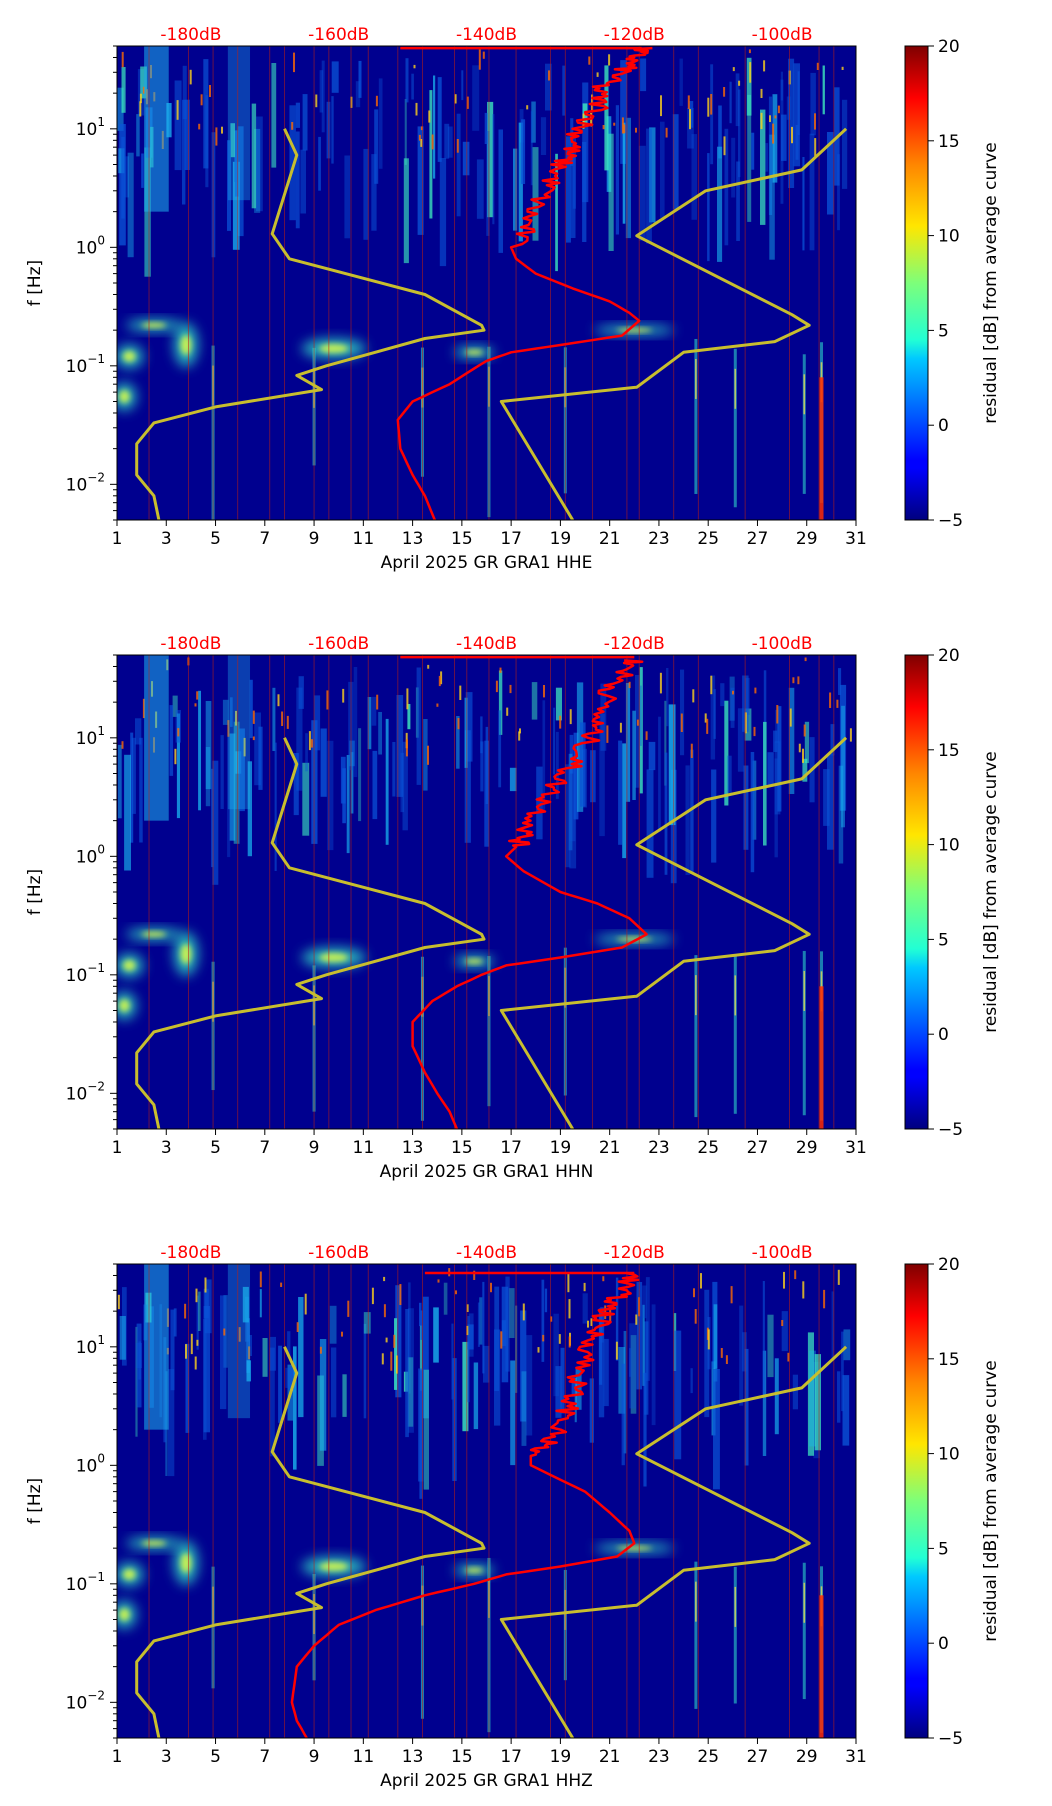 This screenshot has width=1052, height=1806. What do you see at coordinates (96, 1086) in the screenshot?
I see `y-tick-exponent: −2` at bounding box center [96, 1086].